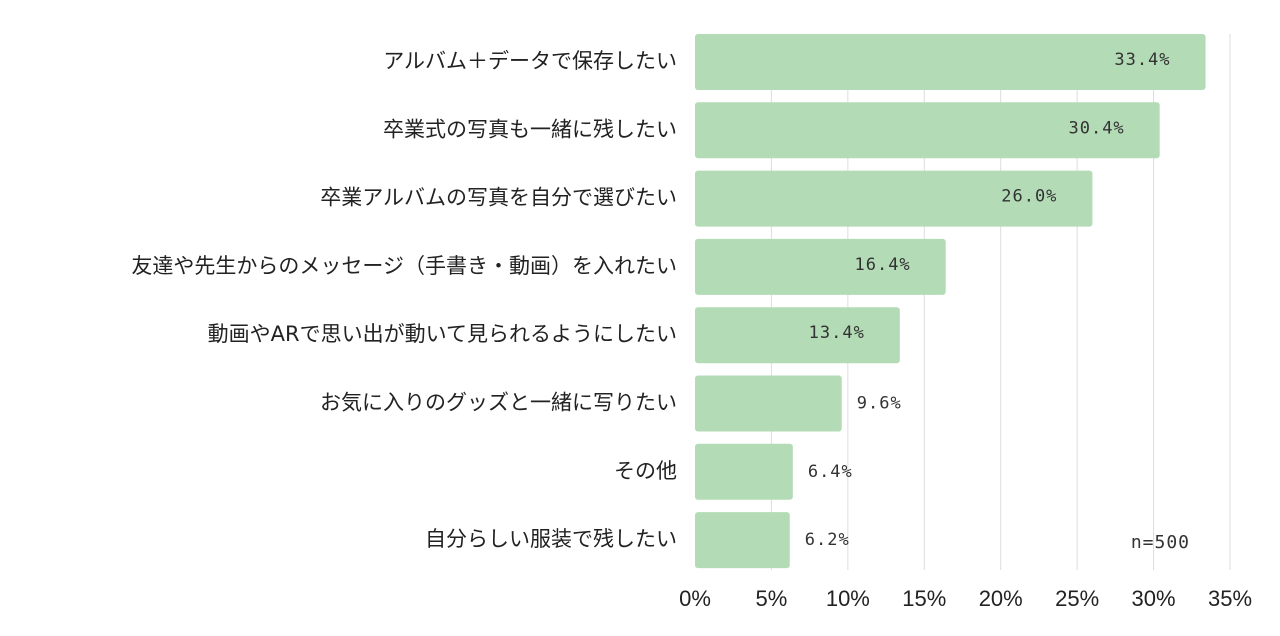  Describe the element at coordinates (498, 403) in the screenshot. I see `category-label-5: お気に入りのグッズと一緒に写りたい` at that location.